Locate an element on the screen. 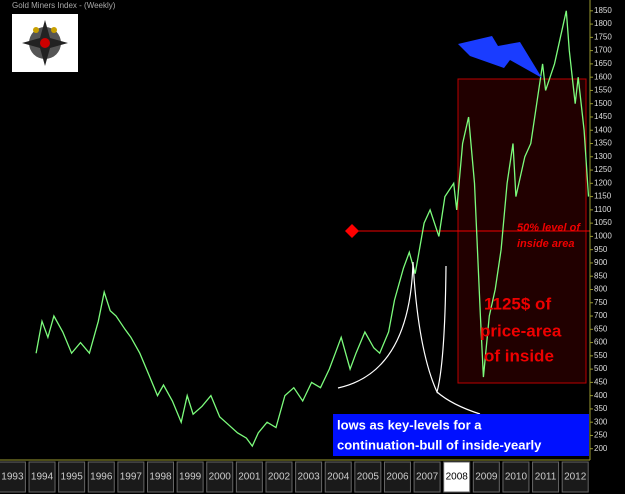 Image resolution: width=625 pixels, height=494 pixels. y-tick-label: 1650 is located at coordinates (603, 63).